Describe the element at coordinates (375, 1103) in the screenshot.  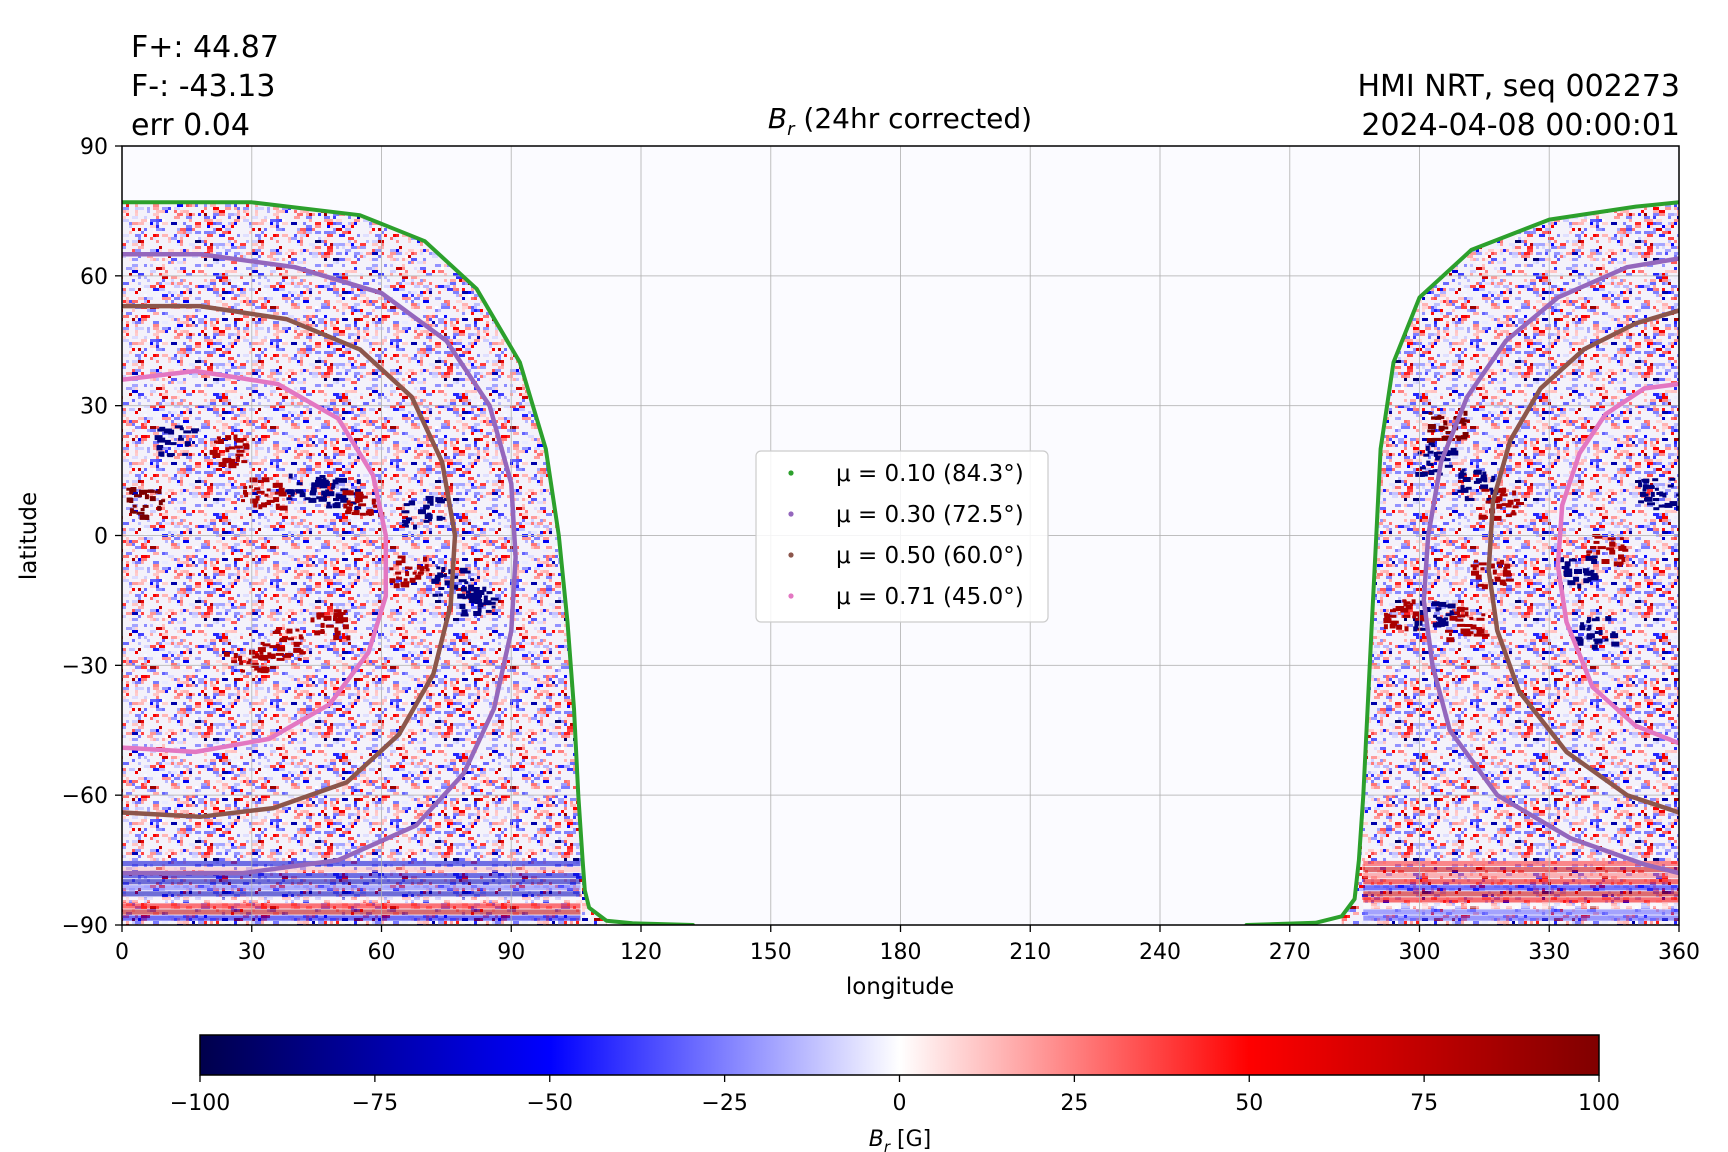
I see `colorbar-tick-label: −75` at that location.